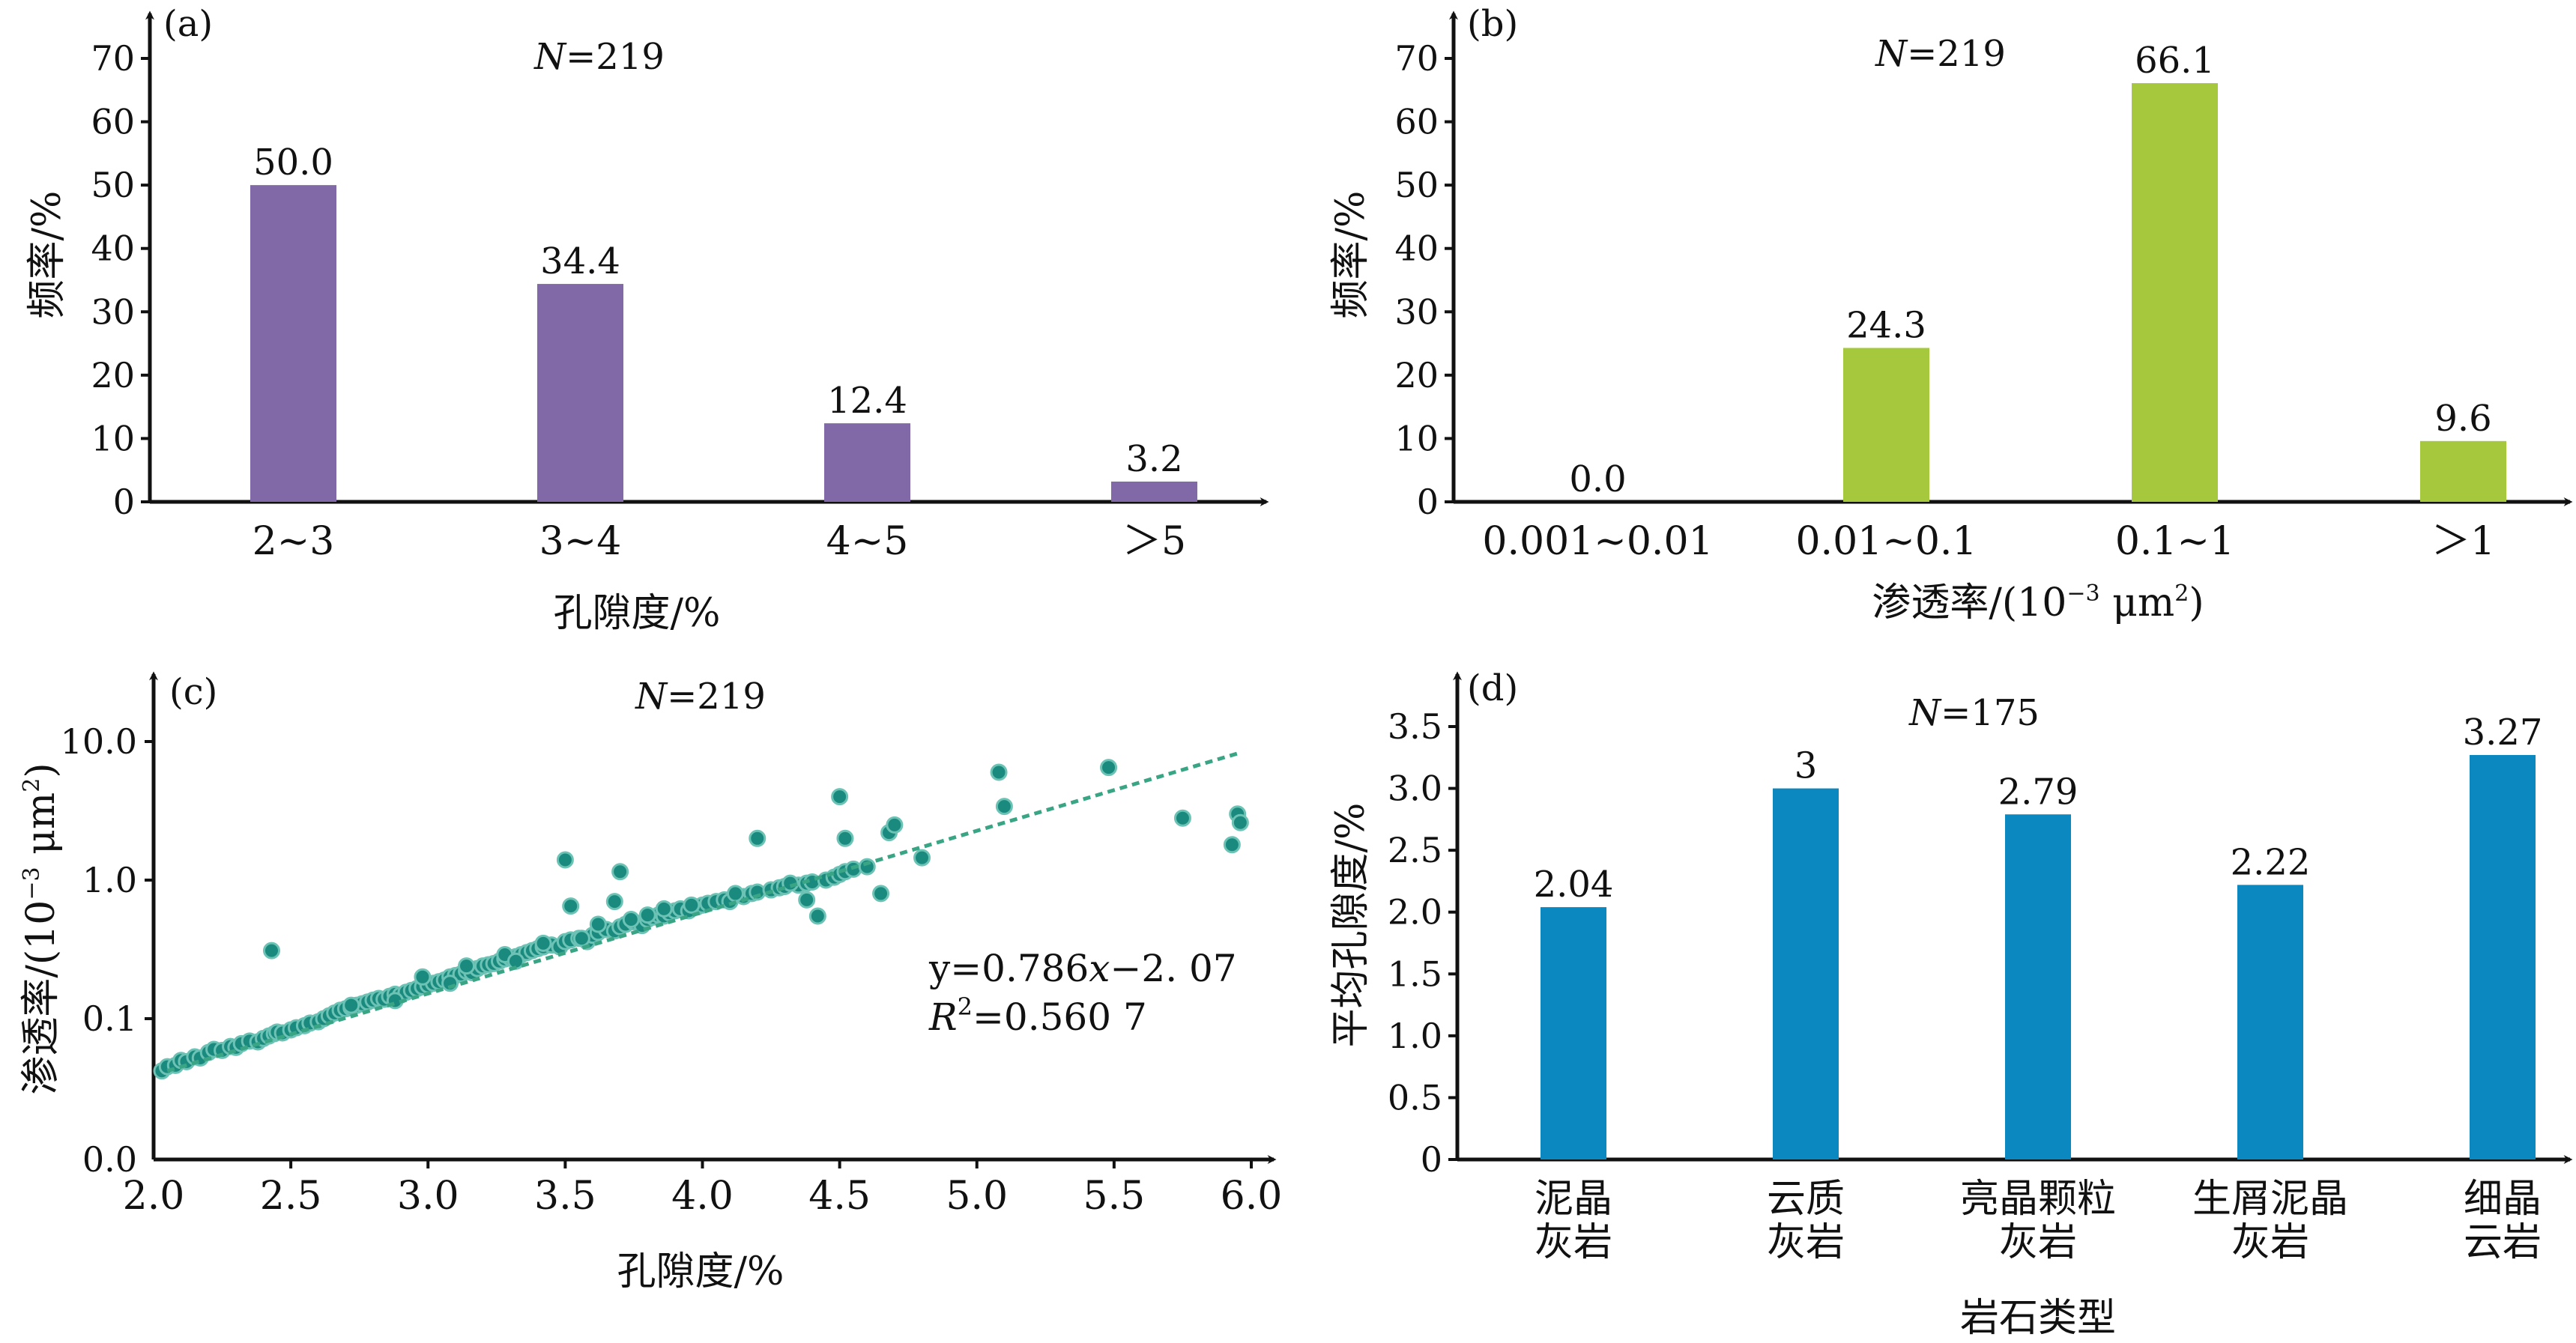 The height and width of the screenshot is (1343, 2576). I want to click on panel-label-d: (d), so click(1492, 688).